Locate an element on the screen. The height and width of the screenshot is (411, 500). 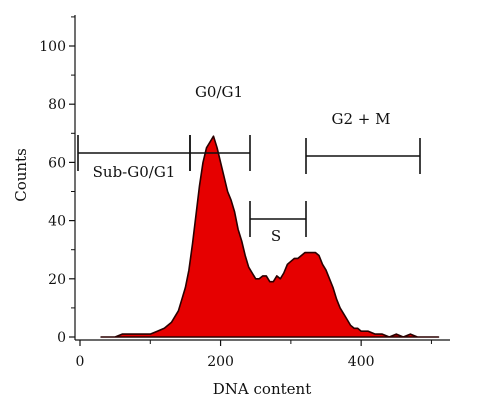
x-tick-label: 0 is located at coordinates (80, 362).